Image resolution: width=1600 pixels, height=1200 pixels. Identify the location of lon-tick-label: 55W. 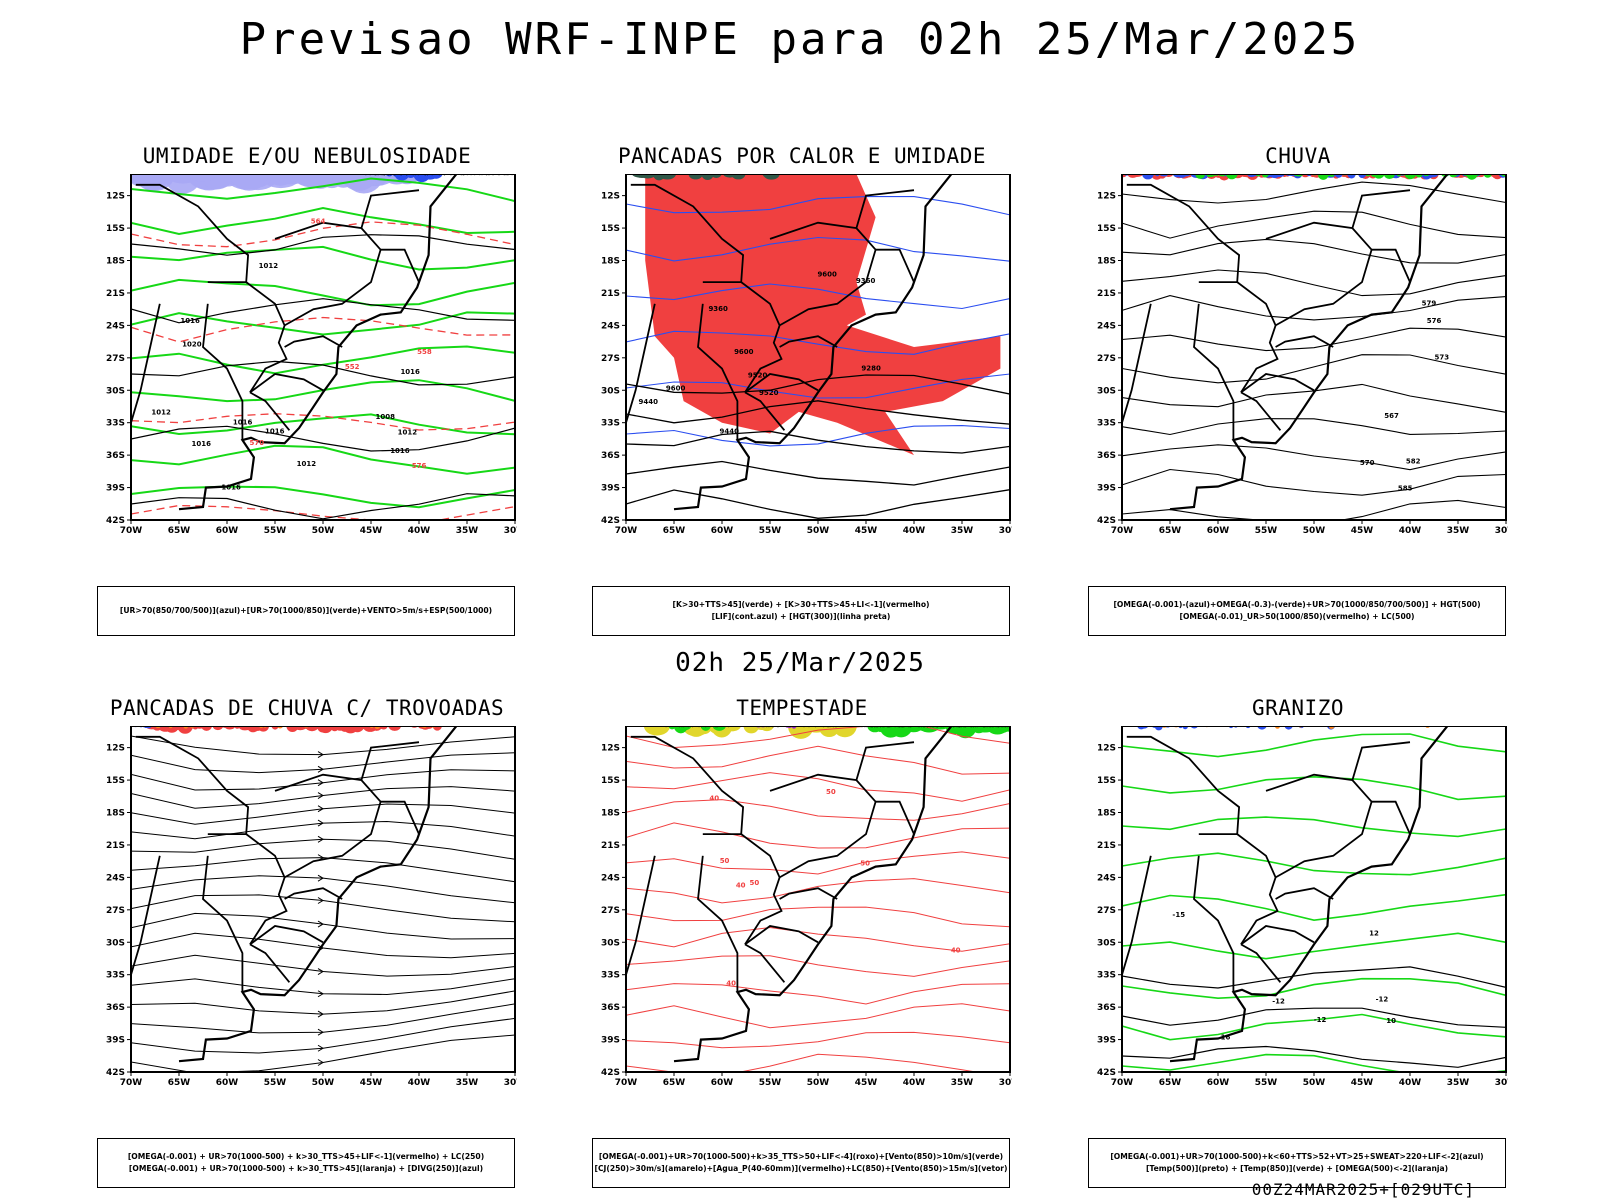
(770, 531).